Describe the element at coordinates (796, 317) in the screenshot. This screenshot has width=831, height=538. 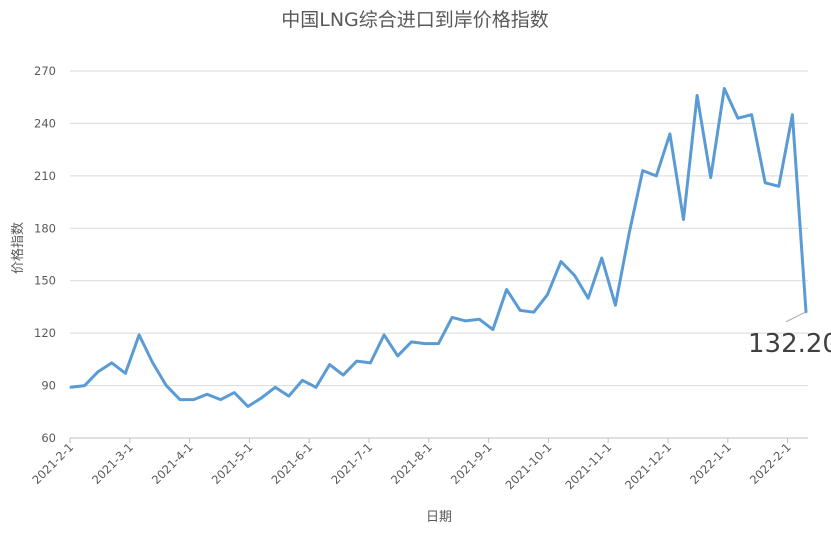
I see `annotation-leader-line` at that location.